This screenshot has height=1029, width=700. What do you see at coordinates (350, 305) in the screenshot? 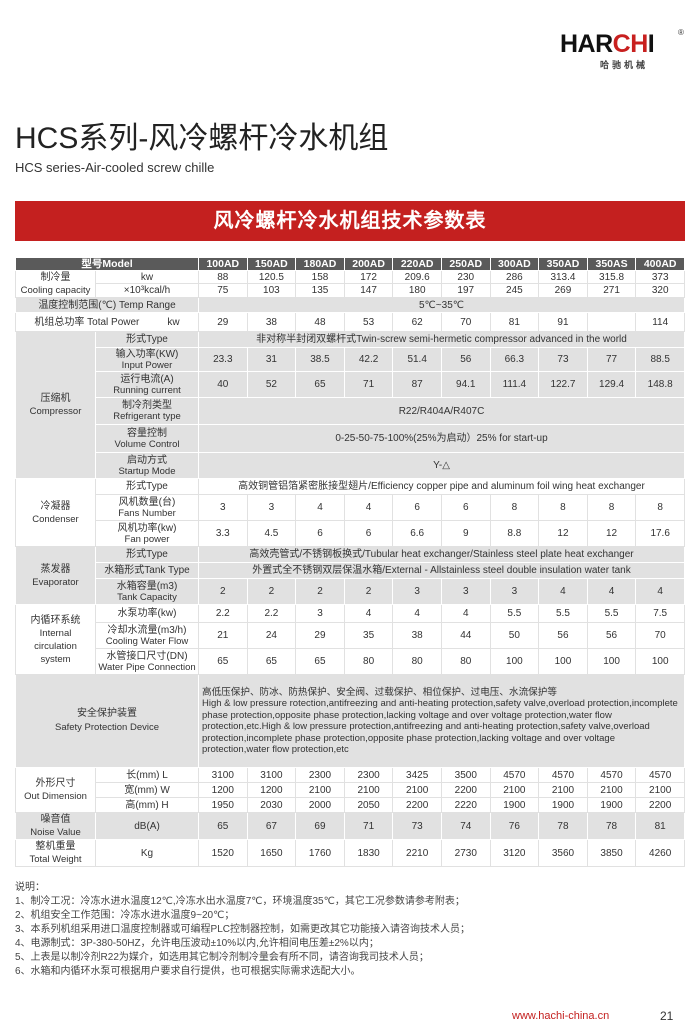
I see `table-row: 温度控制范围(℃) Temp Range 5℃~35℃` at bounding box center [350, 305].